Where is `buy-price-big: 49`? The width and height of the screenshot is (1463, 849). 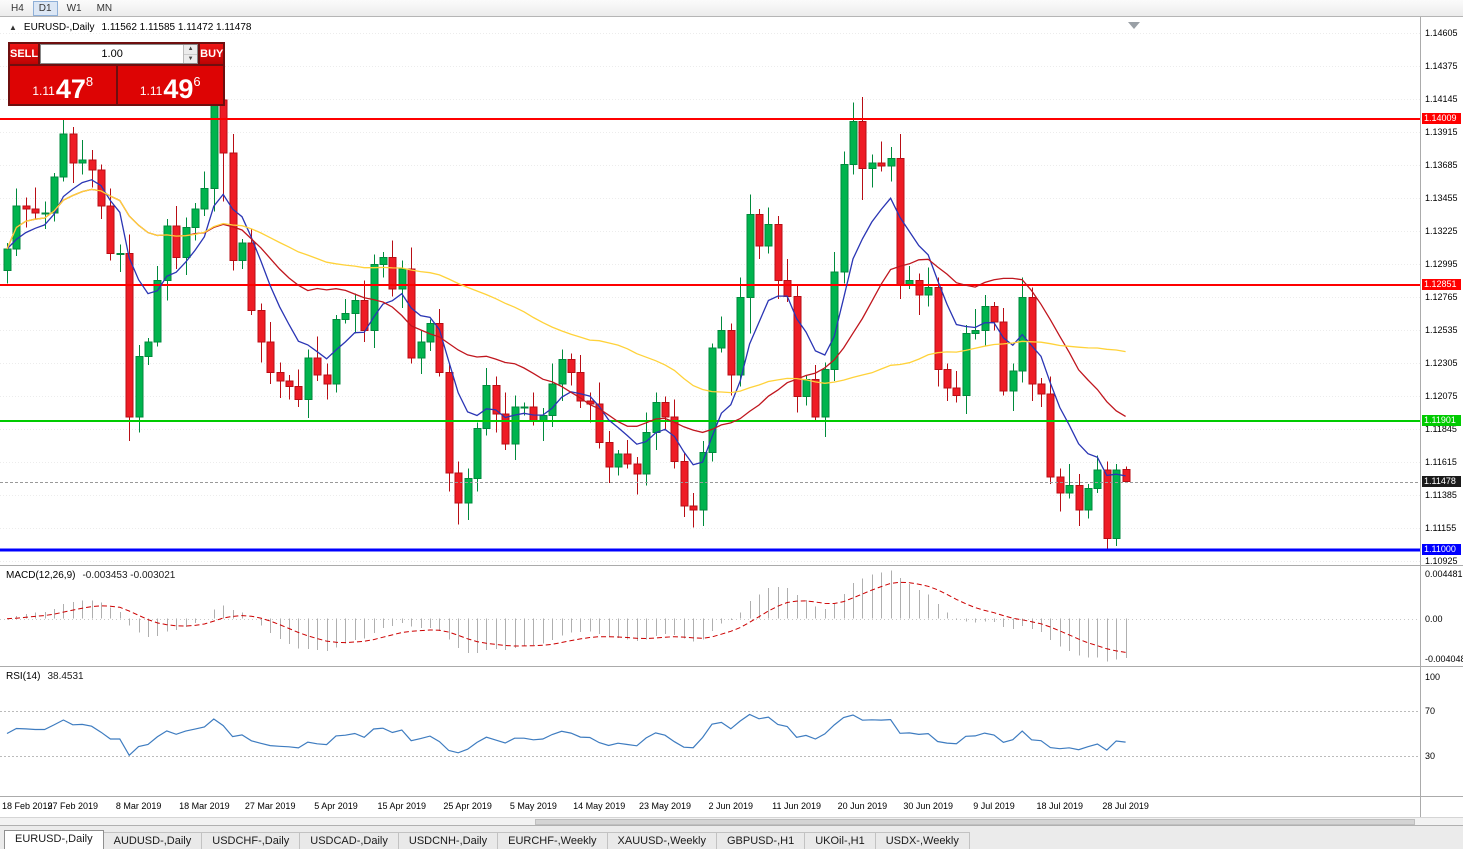
buy-price-big: 49 is located at coordinates (178, 89).